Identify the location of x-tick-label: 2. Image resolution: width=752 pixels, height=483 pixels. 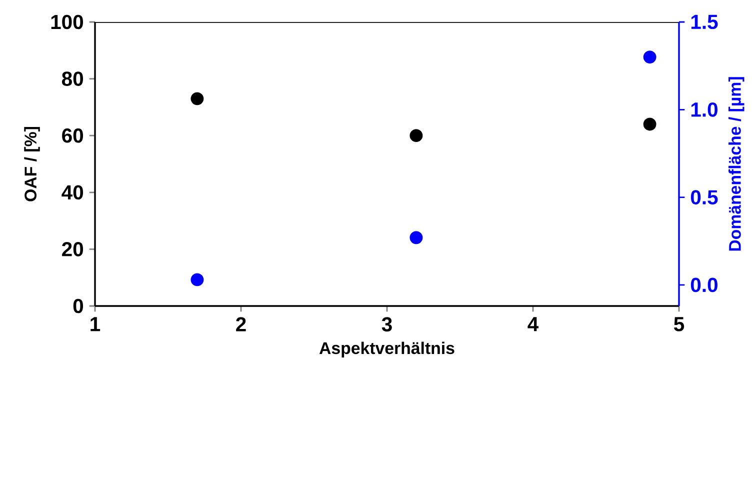
(241, 324).